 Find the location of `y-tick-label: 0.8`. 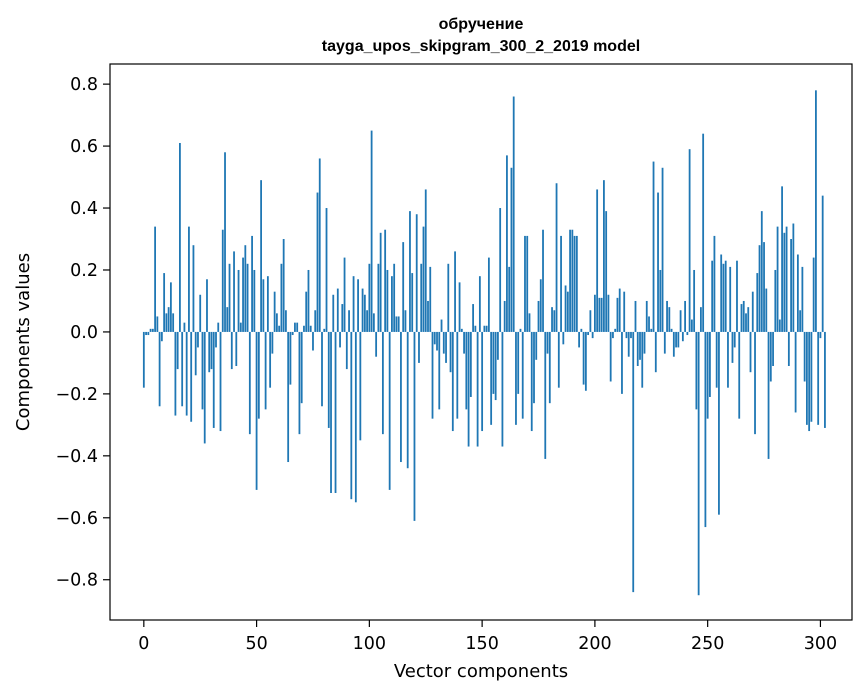

y-tick-label: 0.8 is located at coordinates (84, 85).